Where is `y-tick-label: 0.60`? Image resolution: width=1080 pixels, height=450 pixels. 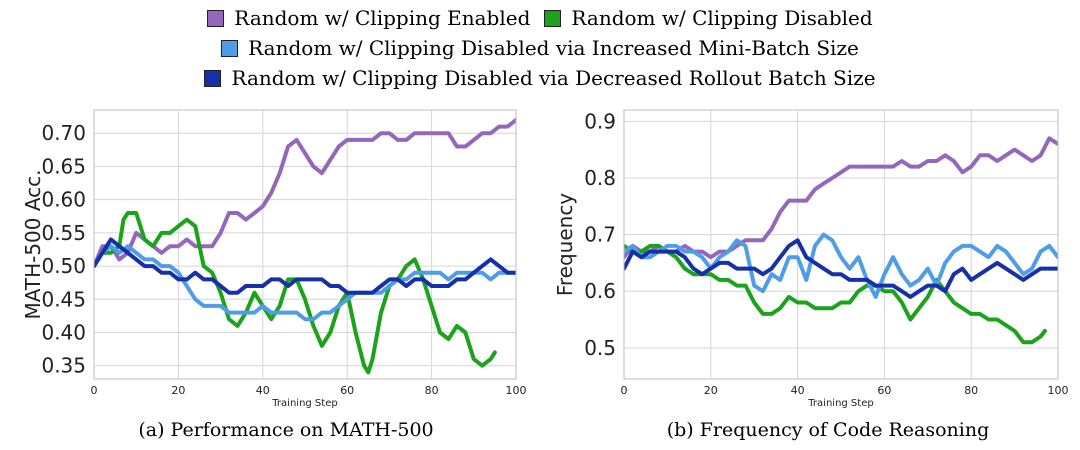 y-tick-label: 0.60 is located at coordinates (63, 200).